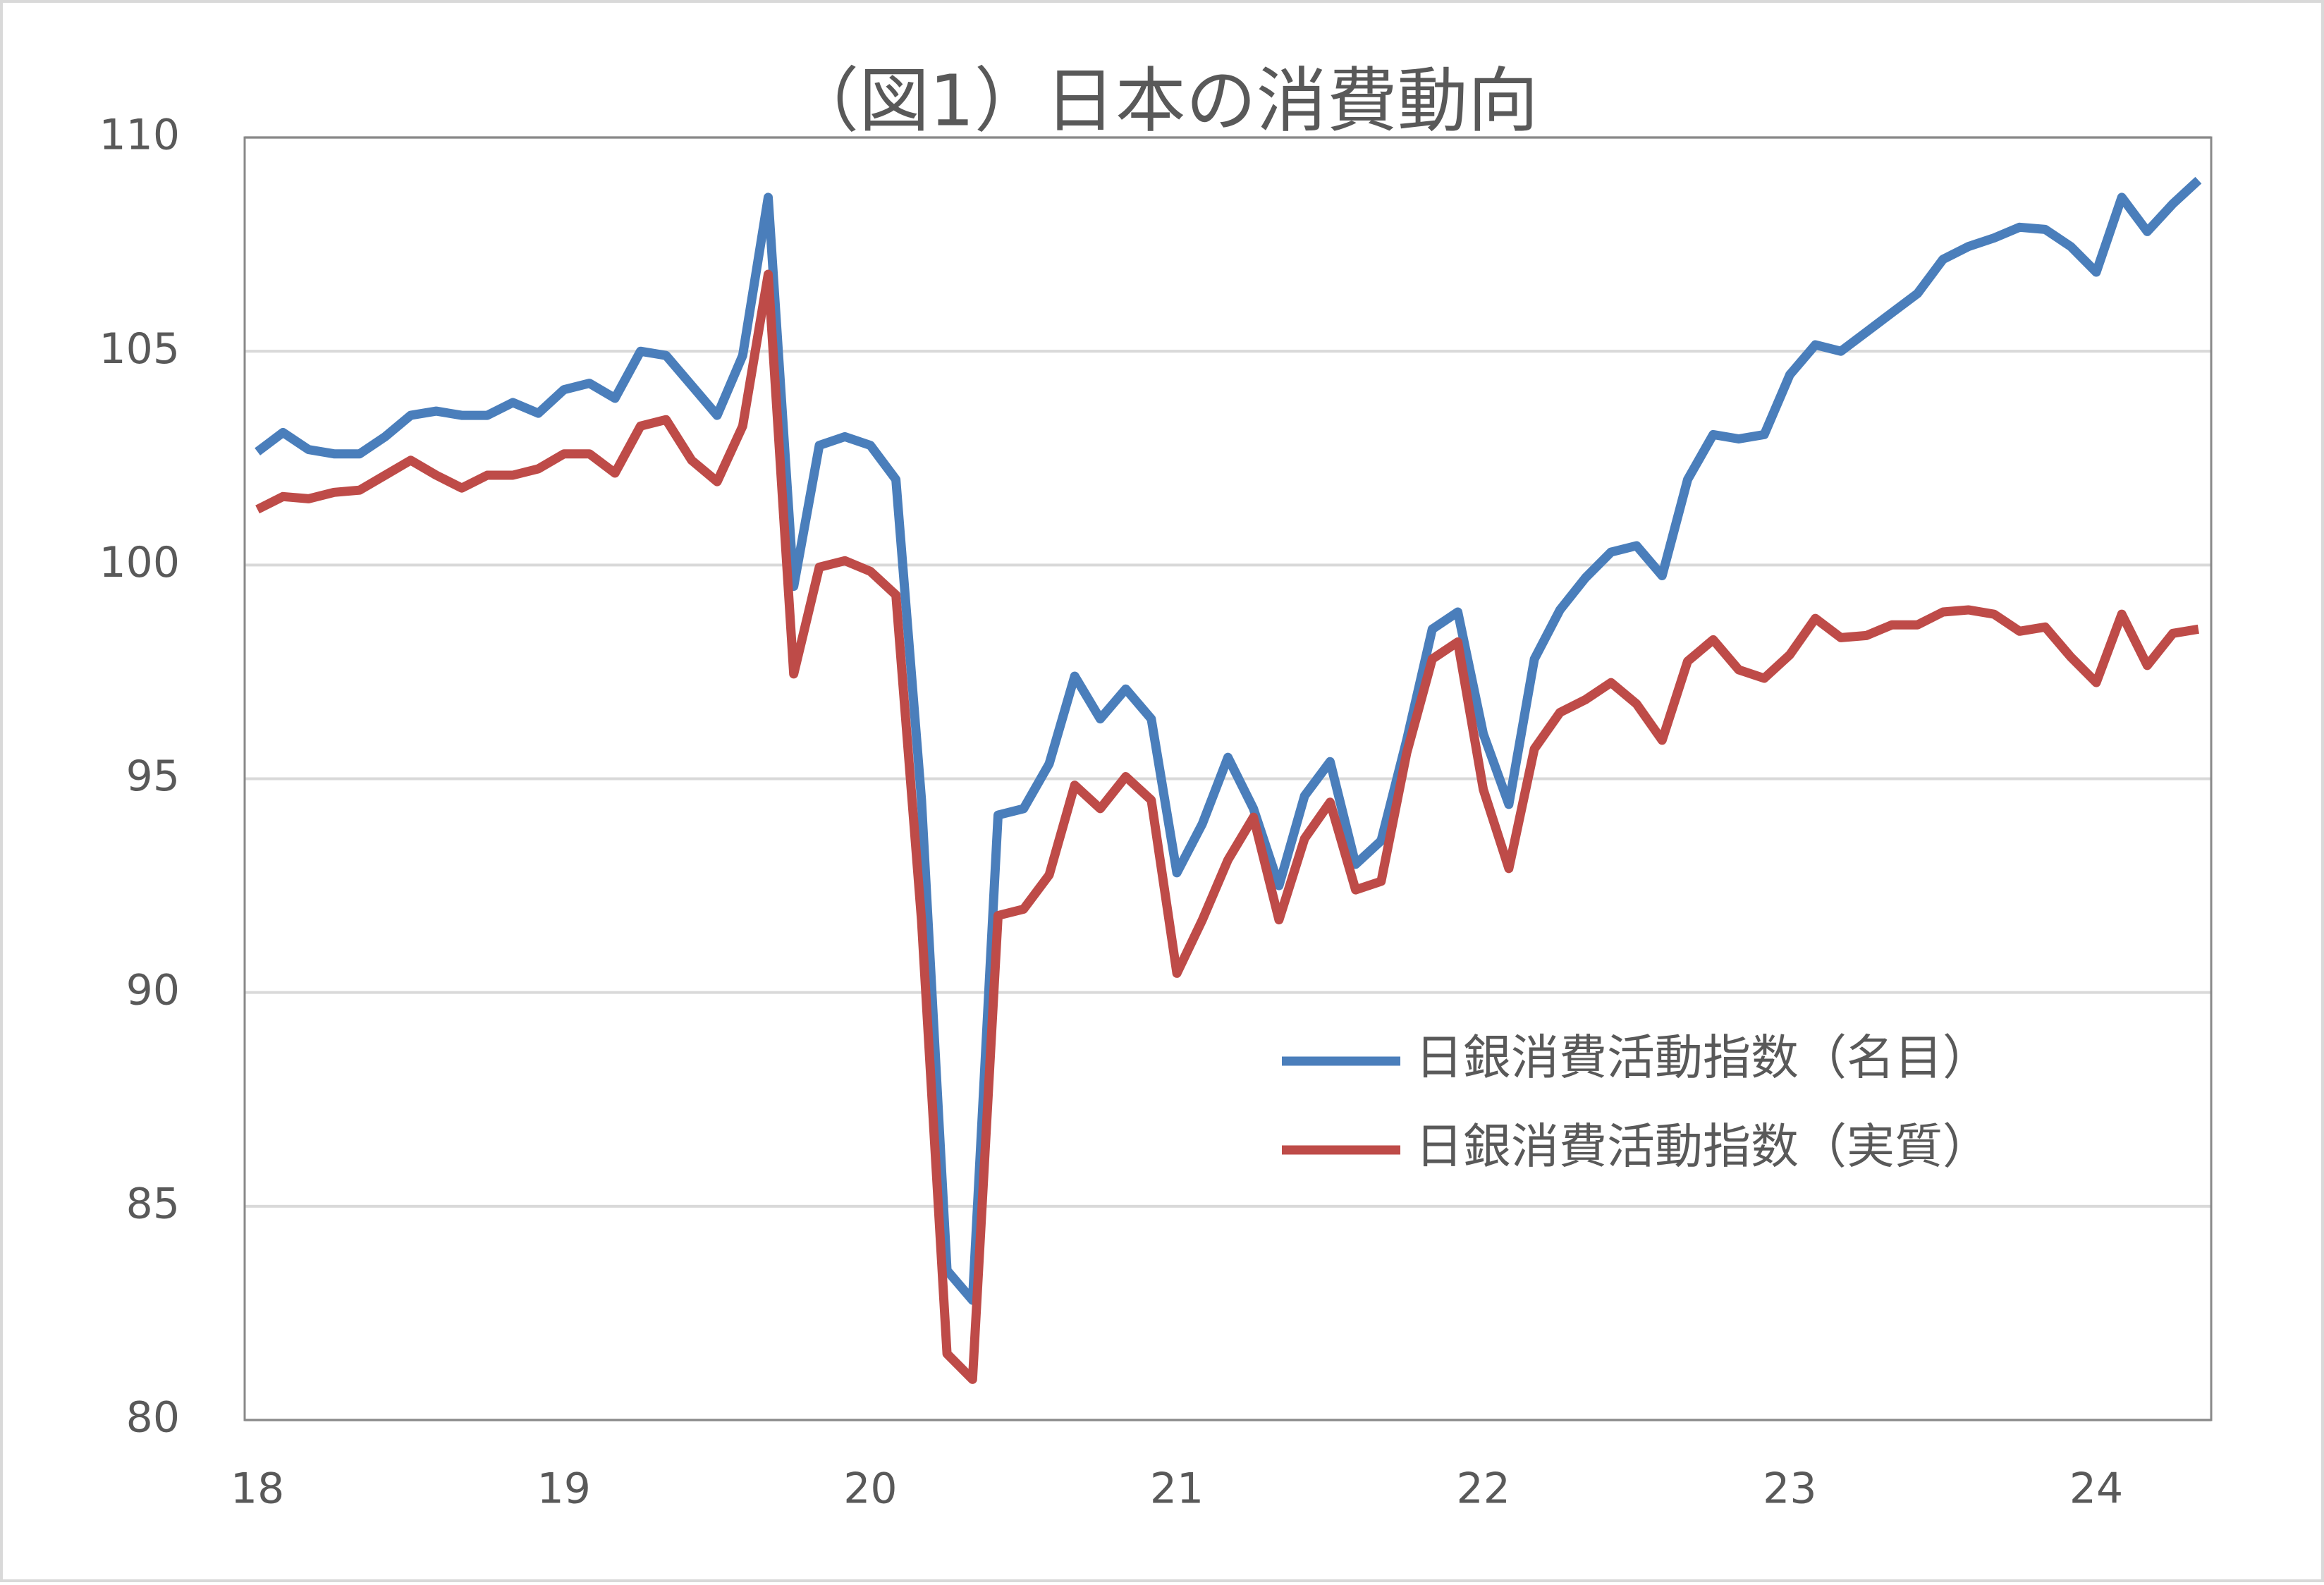 Image resolution: width=2324 pixels, height=1585 pixels. What do you see at coordinates (139, 349) in the screenshot?
I see `y-tick-label: 105` at bounding box center [139, 349].